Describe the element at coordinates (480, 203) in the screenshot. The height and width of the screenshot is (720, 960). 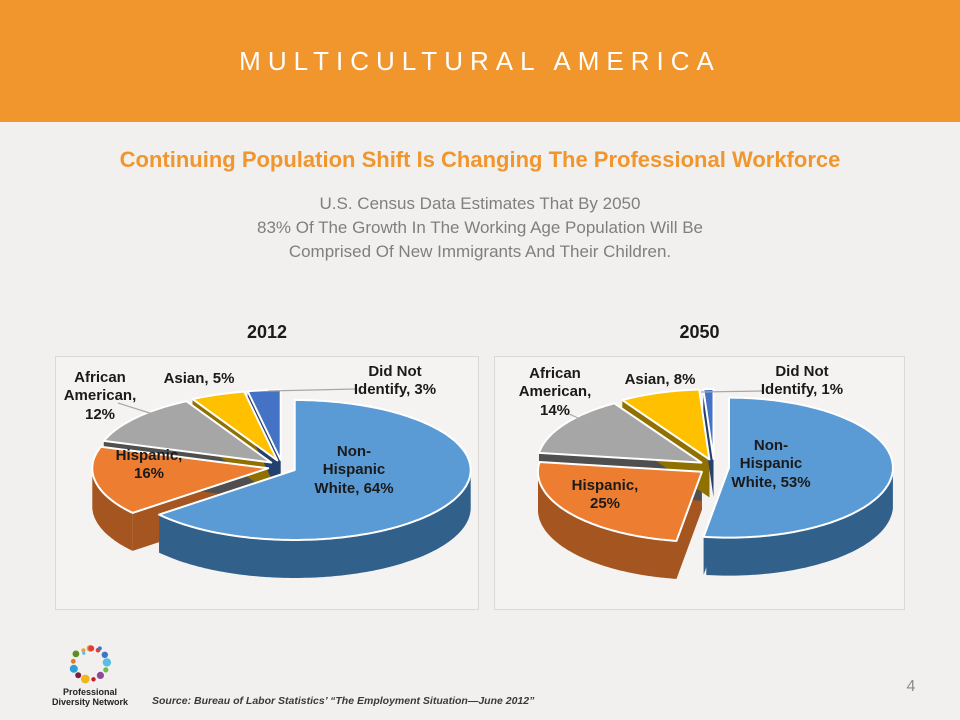
I see `subtitle-line-1: U.S. Census Data Estimates That By 2050` at that location.